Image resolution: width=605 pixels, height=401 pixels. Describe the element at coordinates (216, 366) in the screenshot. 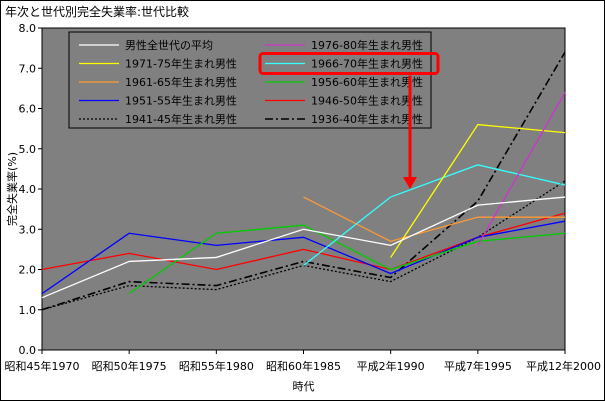

I see `x-tick-label: 昭和55年1980` at that location.